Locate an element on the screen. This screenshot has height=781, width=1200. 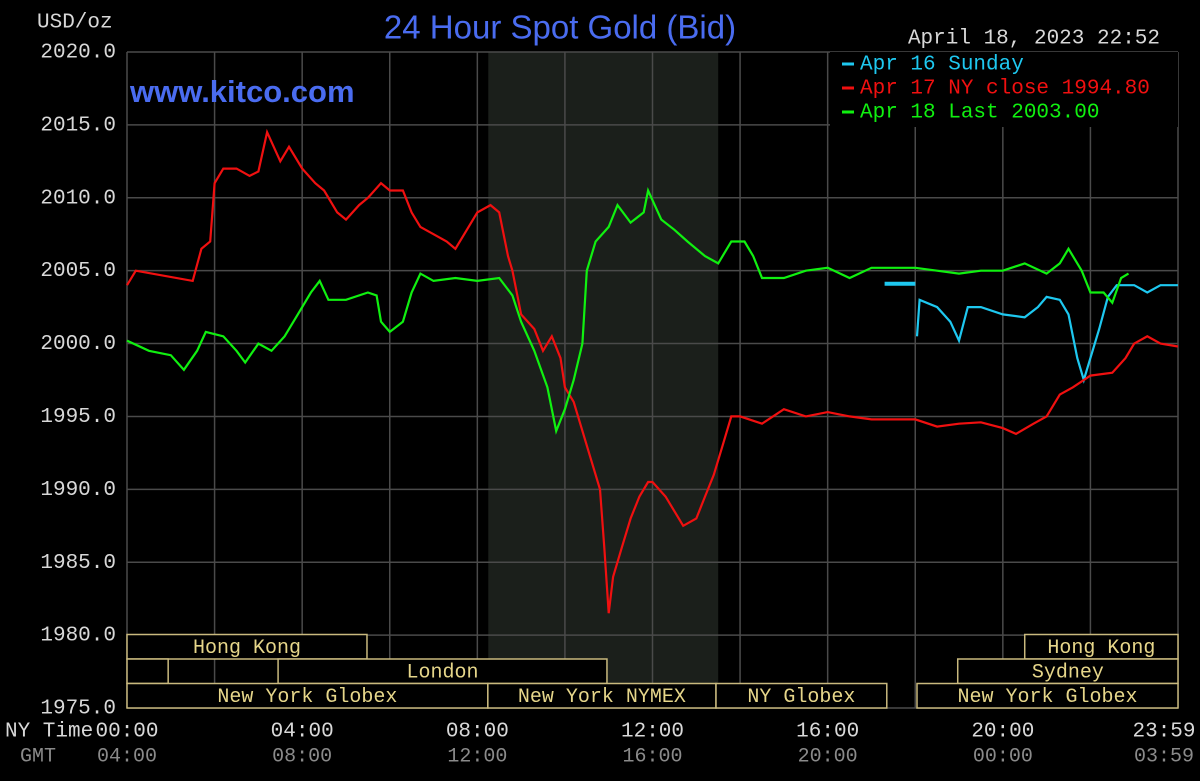
session-label: New York NYMEX is located at coordinates (602, 697).